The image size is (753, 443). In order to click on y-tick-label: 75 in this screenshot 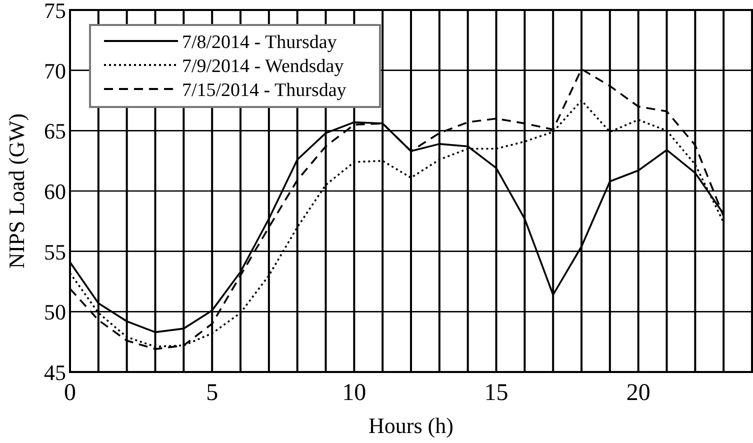, I will do `click(55, 11)`.